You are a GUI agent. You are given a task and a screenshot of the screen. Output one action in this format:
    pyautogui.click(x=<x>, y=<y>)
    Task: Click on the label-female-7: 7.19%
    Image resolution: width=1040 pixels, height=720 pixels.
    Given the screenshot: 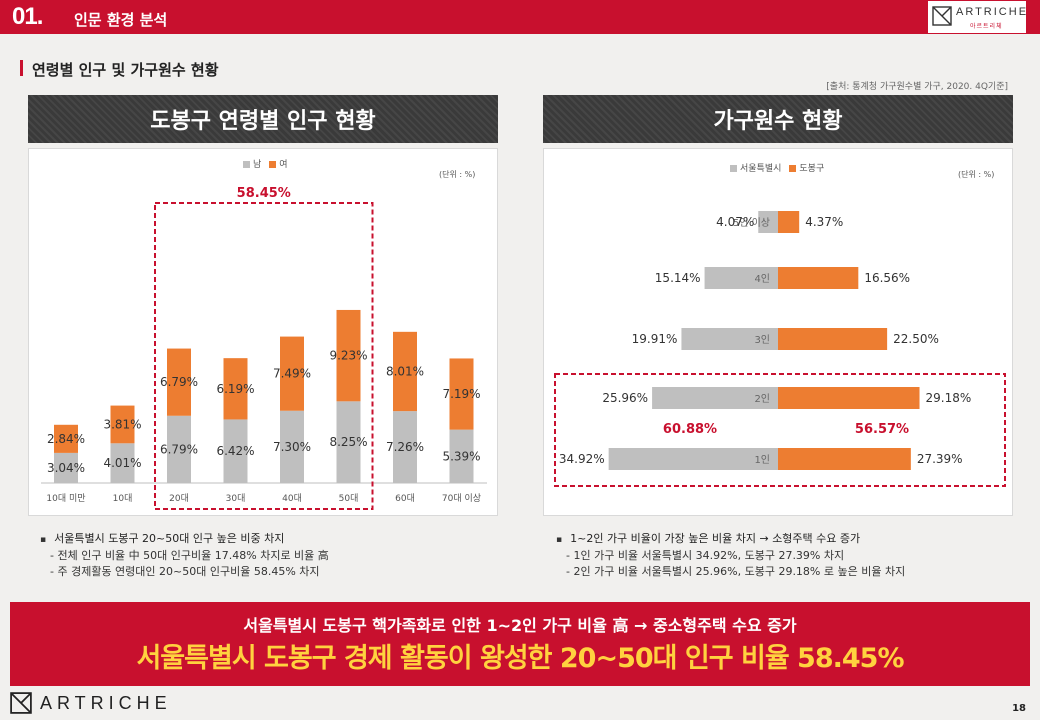 What is the action you would take?
    pyautogui.click(x=461, y=394)
    